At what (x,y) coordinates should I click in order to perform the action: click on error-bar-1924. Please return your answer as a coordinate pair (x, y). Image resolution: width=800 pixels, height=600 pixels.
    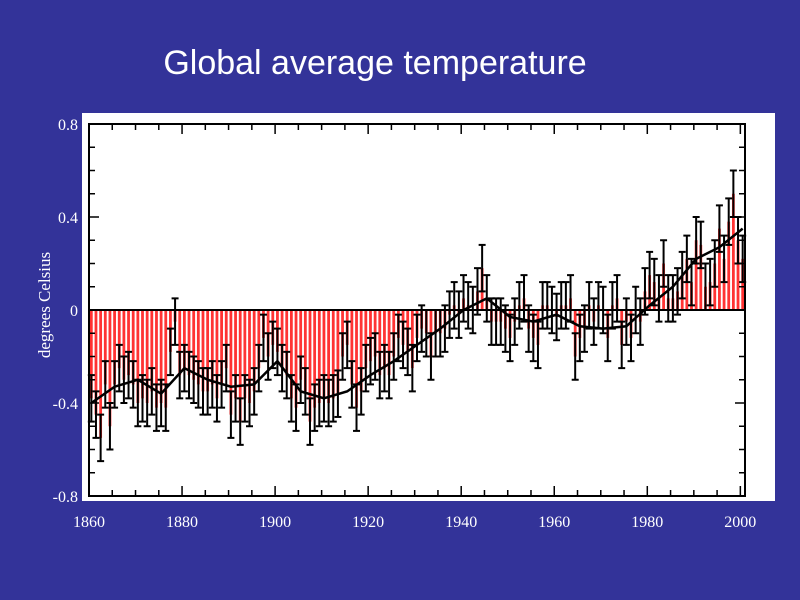
    Looking at the image, I should click on (389, 375).